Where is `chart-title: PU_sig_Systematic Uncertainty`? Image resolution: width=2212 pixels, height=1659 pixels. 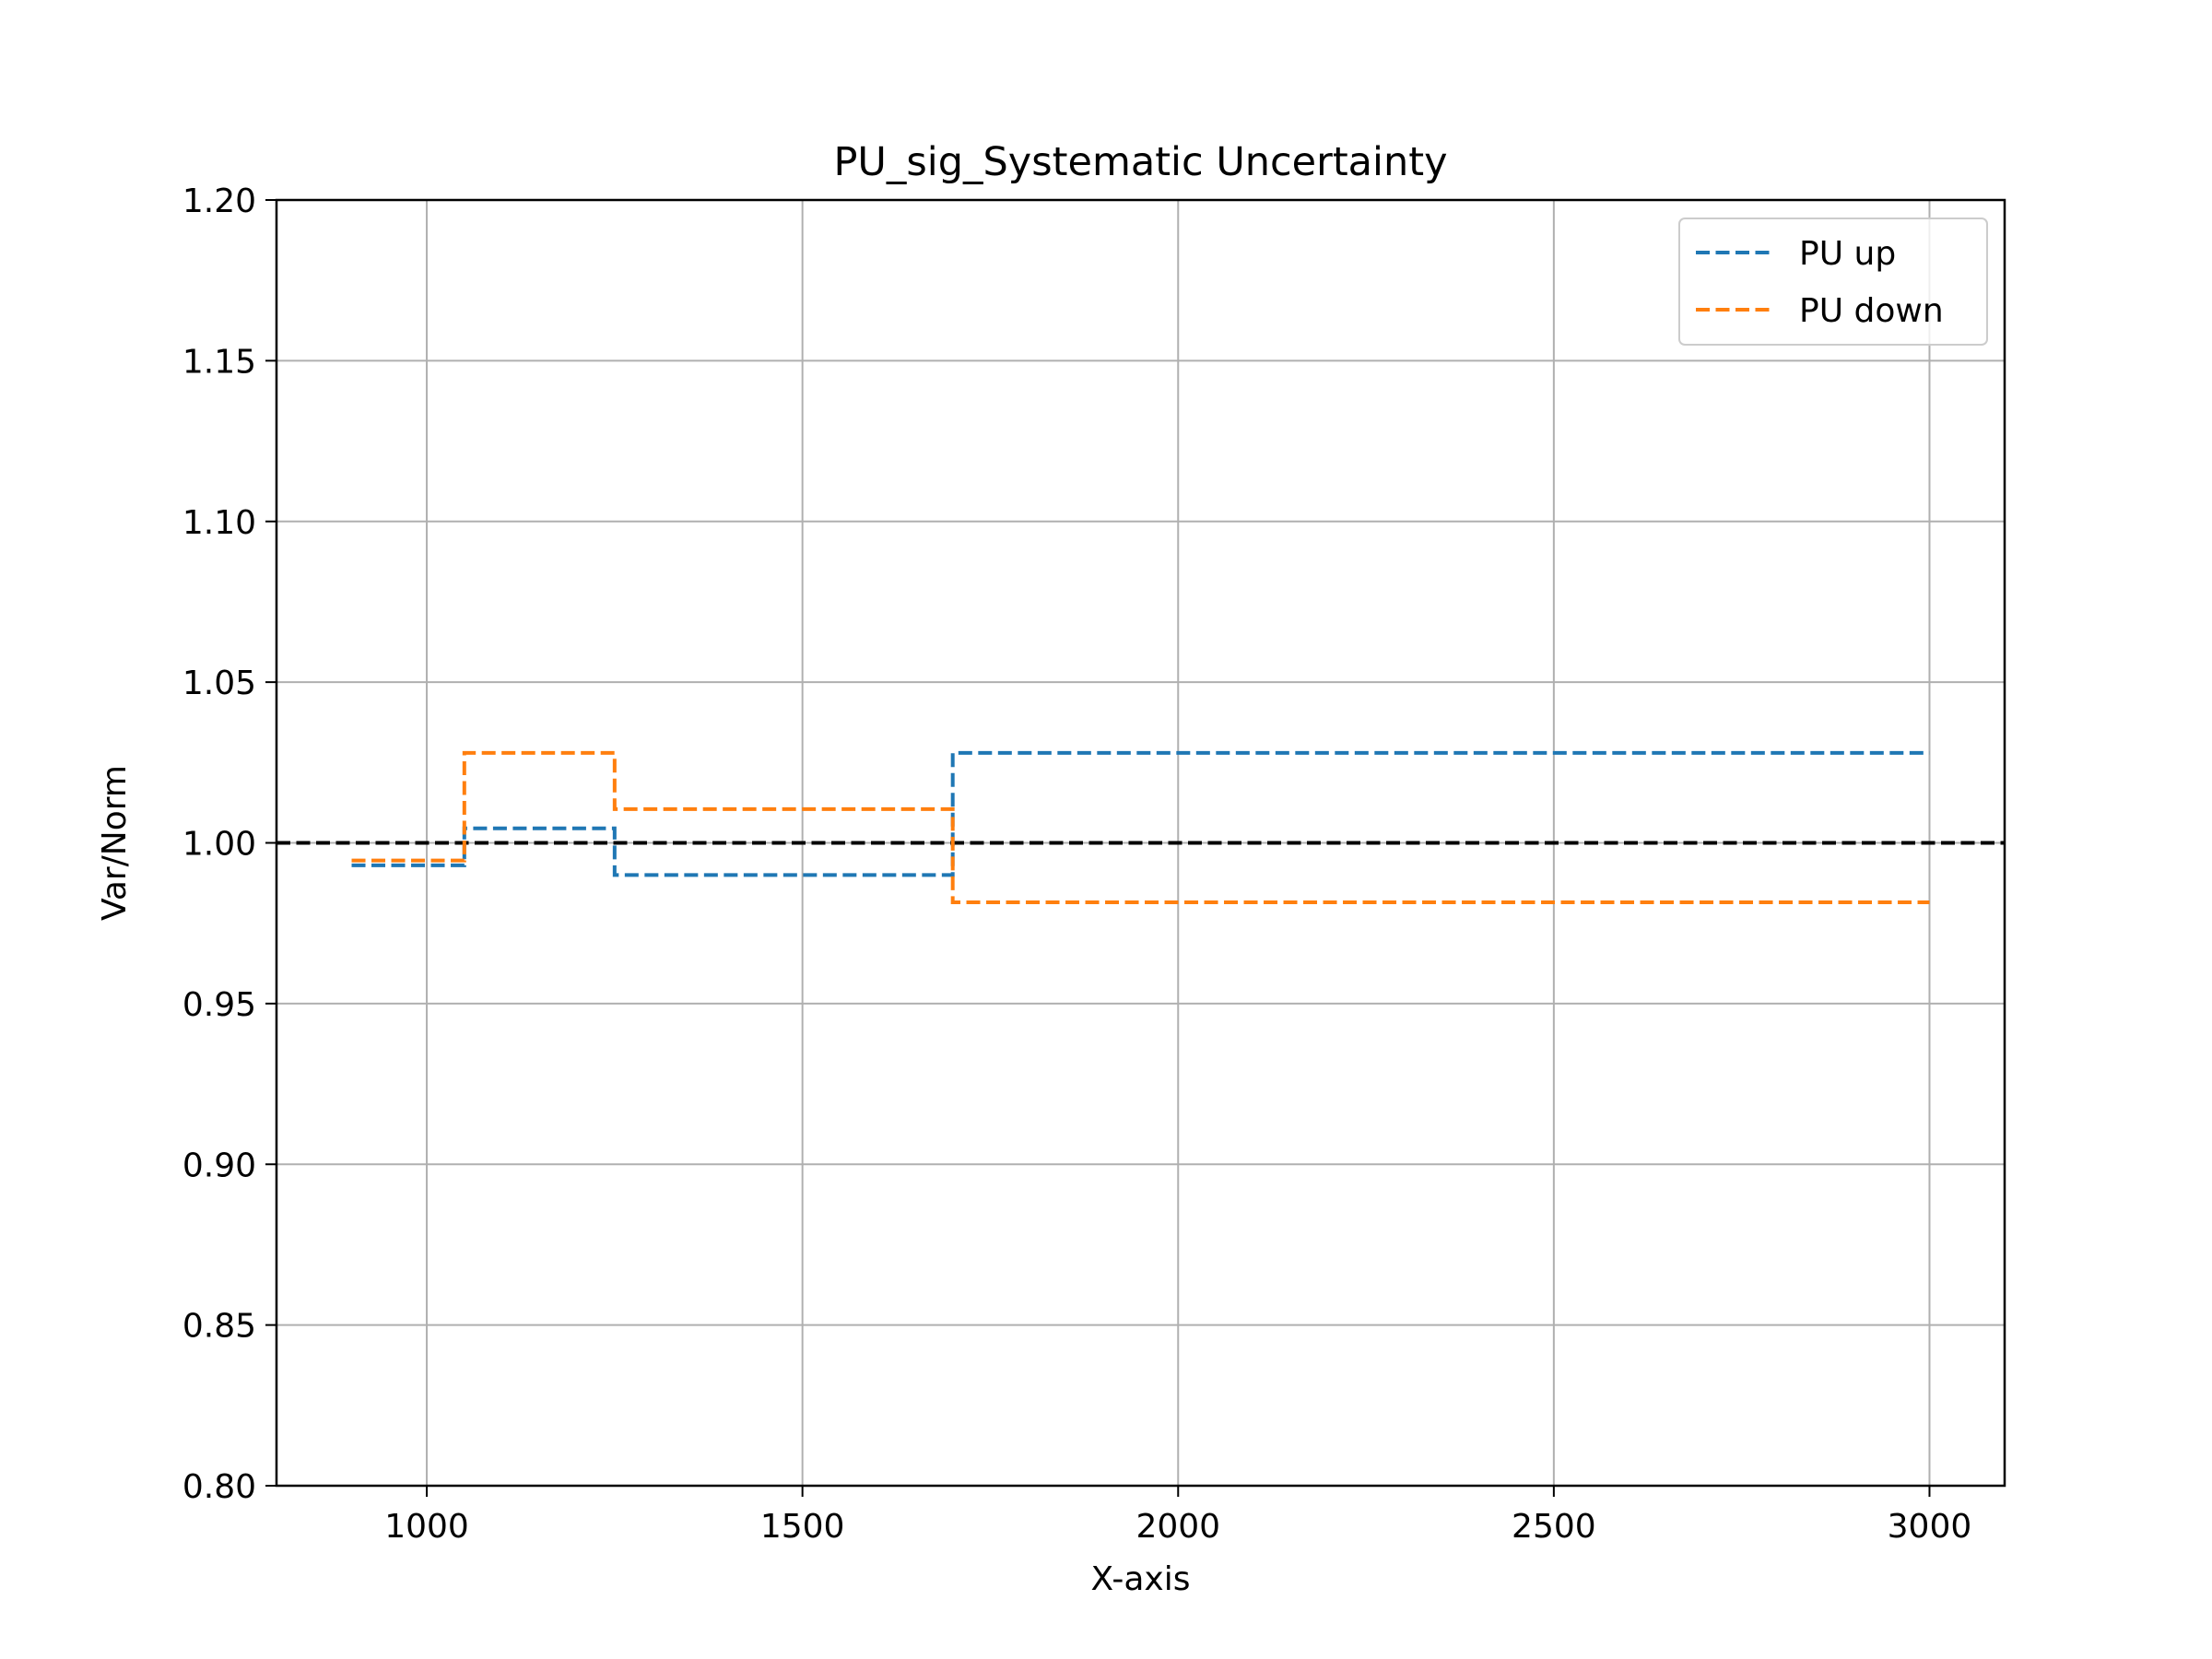 chart-title: PU_sig_Systematic Uncertainty is located at coordinates (1140, 162).